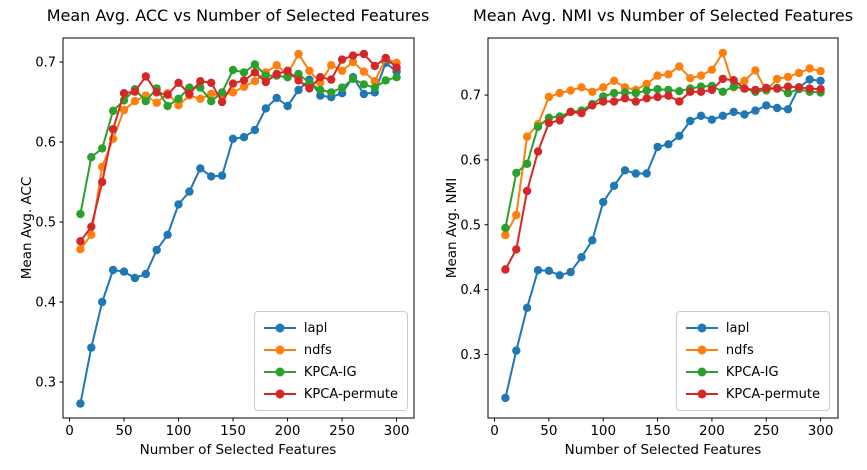 Image resolution: width=867 pixels, height=470 pixels. What do you see at coordinates (712, 431) in the screenshot?
I see `nmi-xtick-label: 200` at bounding box center [712, 431].